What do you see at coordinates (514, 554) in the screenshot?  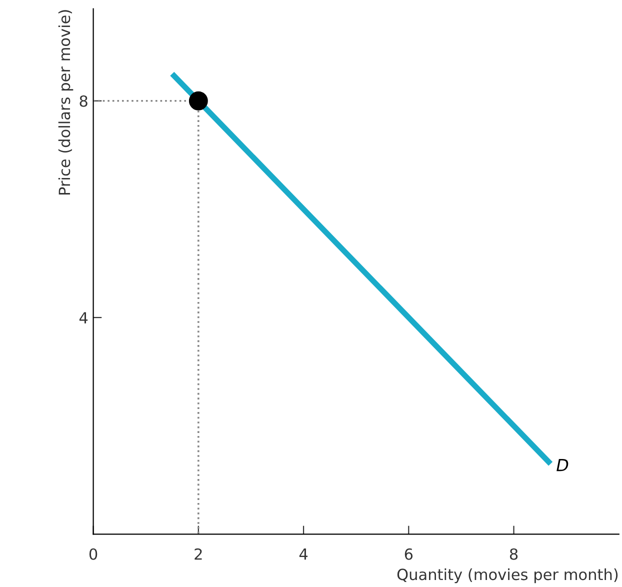 I see `x-tick-label: 8` at bounding box center [514, 554].